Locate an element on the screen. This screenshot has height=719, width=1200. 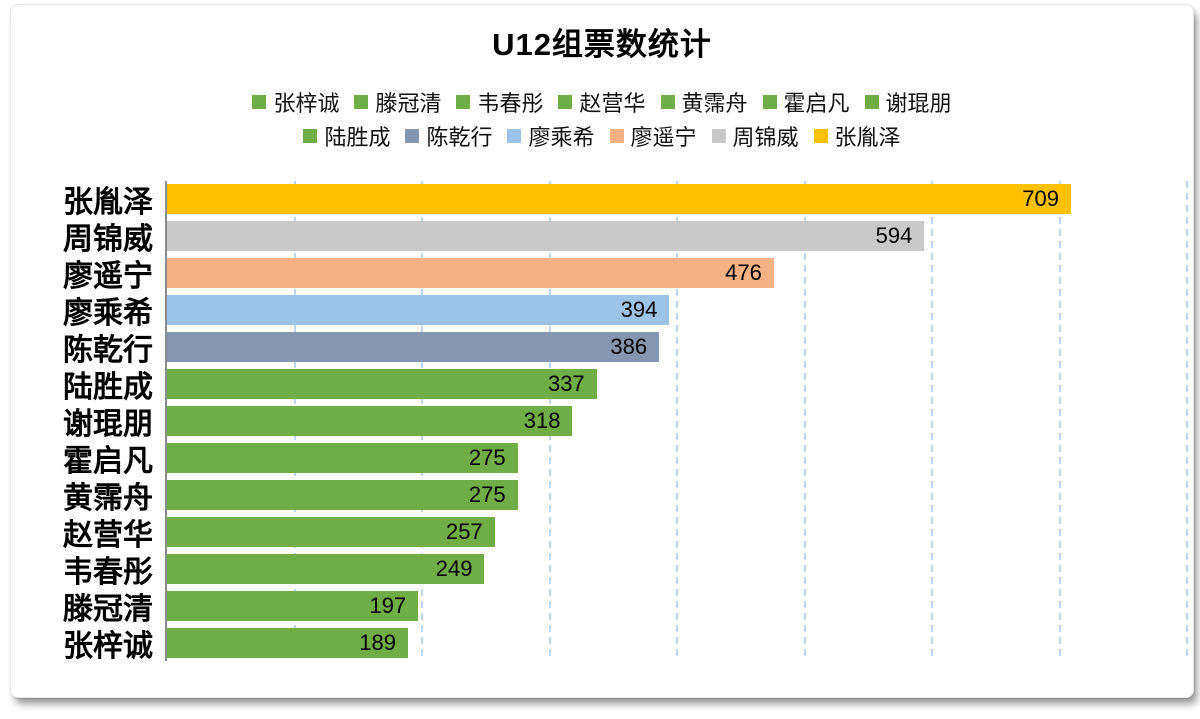
legend-item: 赵营华 is located at coordinates (602, 102).